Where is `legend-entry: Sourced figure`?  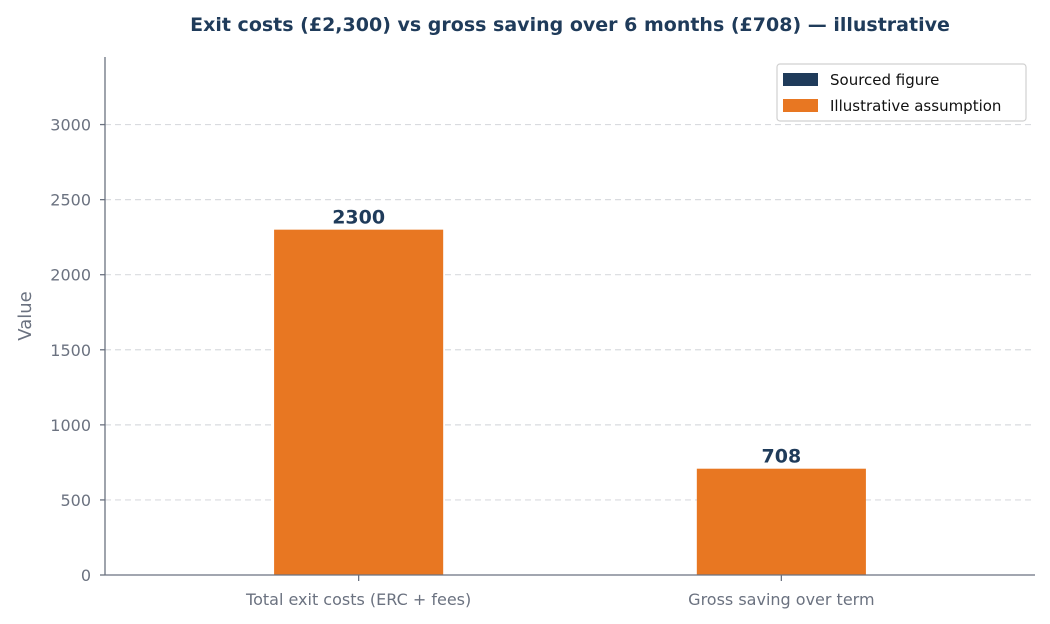
legend-entry: Sourced figure is located at coordinates (884, 80).